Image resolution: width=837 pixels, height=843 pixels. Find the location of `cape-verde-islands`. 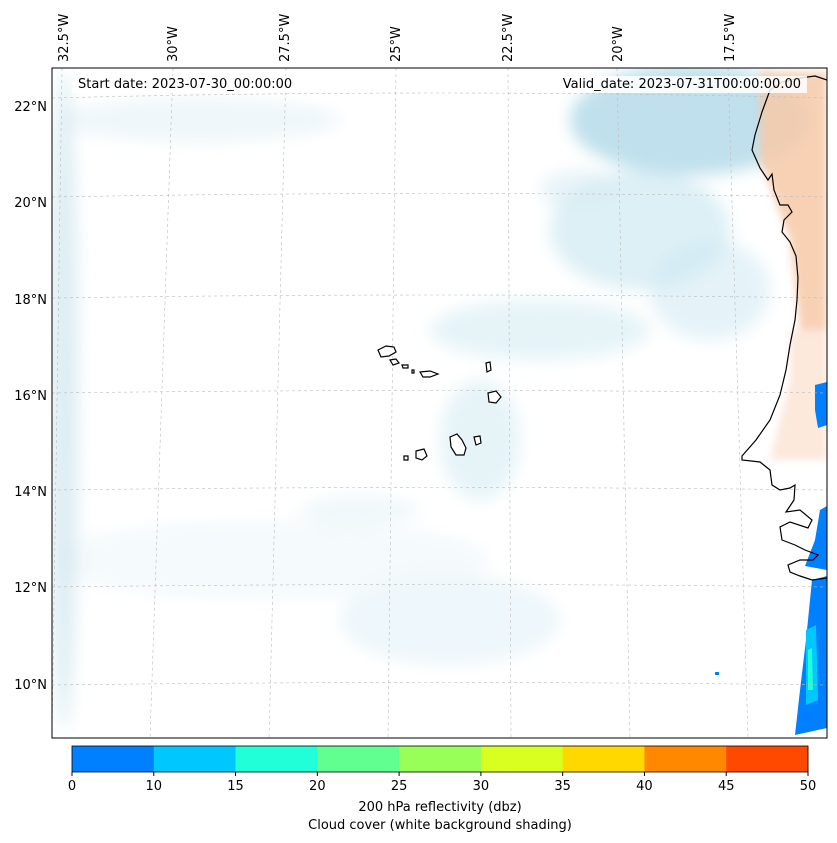

cape-verde-islands is located at coordinates (439, 403).